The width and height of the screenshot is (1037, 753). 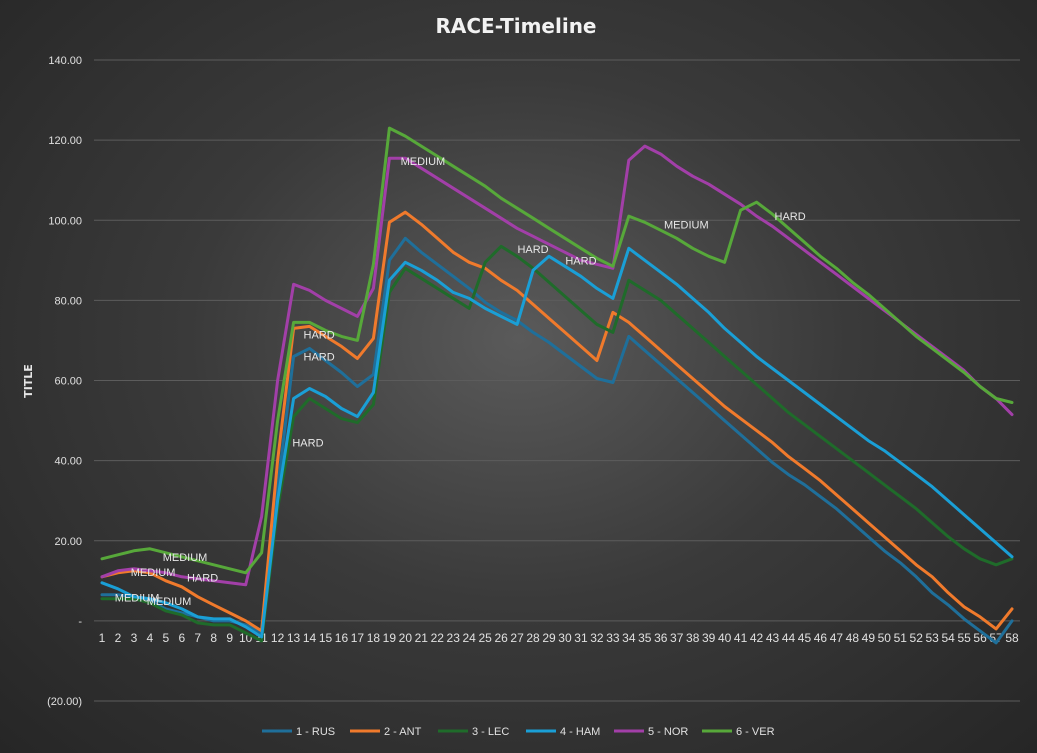 I want to click on x-tick-label: 9, so click(x=229, y=638).